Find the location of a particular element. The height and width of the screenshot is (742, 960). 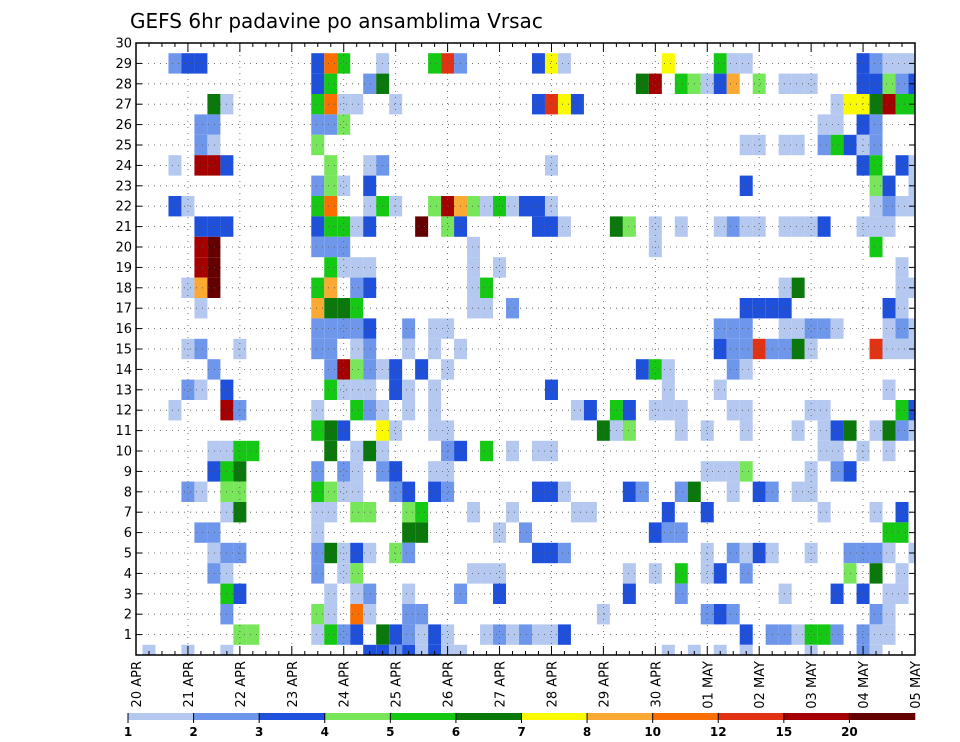

legend-swatch is located at coordinates (161, 716).